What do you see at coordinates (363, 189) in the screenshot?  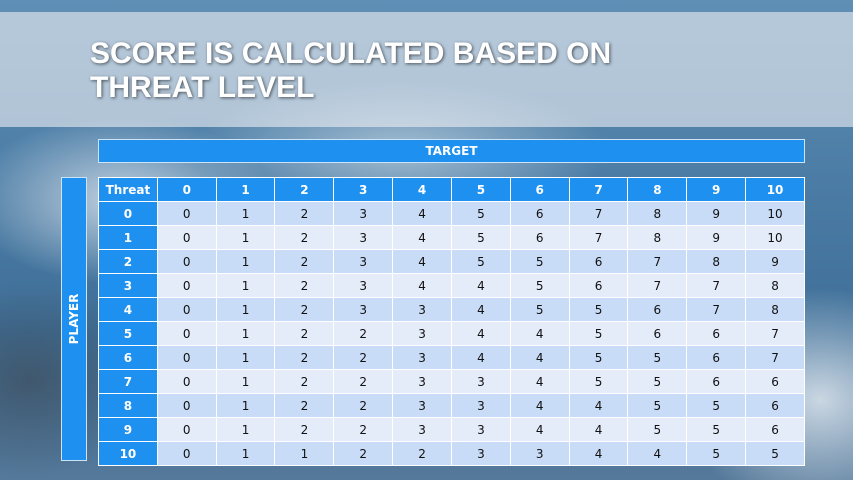 I see `column-header: 3` at bounding box center [363, 189].